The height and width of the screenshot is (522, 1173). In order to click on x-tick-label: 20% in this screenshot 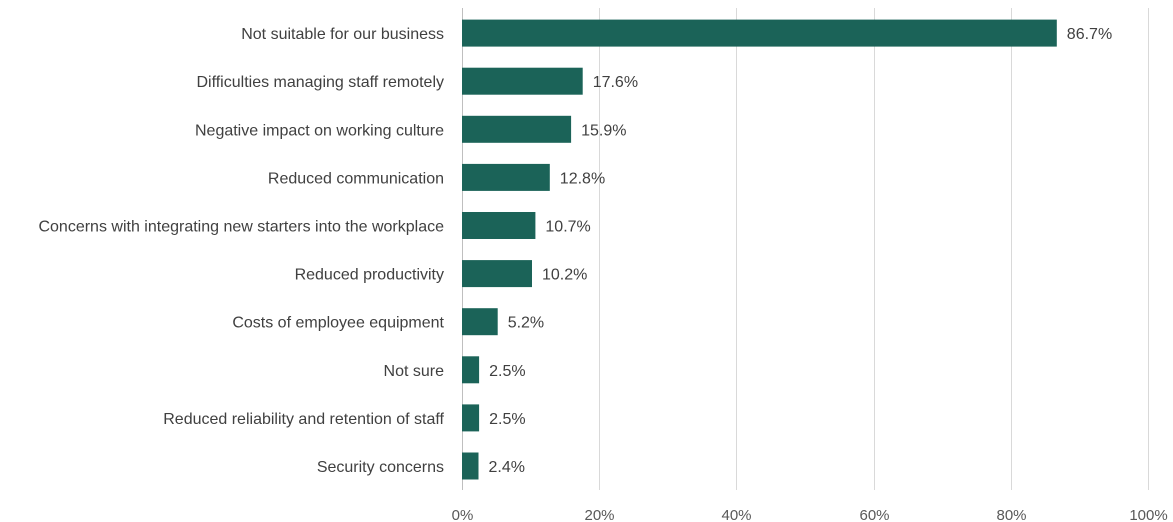, I will do `click(599, 514)`.